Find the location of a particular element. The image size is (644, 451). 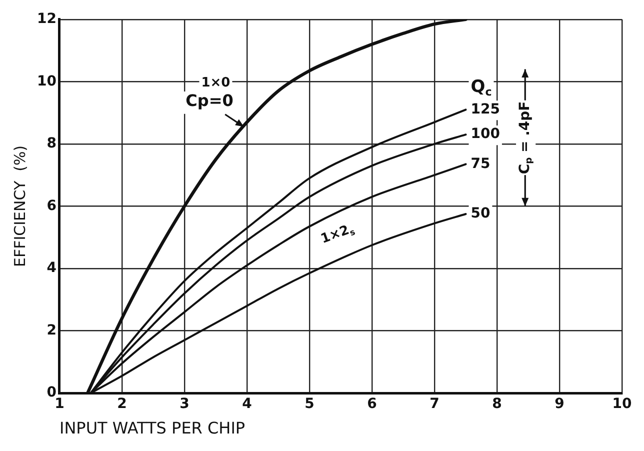

x-tick-label: 2 is located at coordinates (122, 404).